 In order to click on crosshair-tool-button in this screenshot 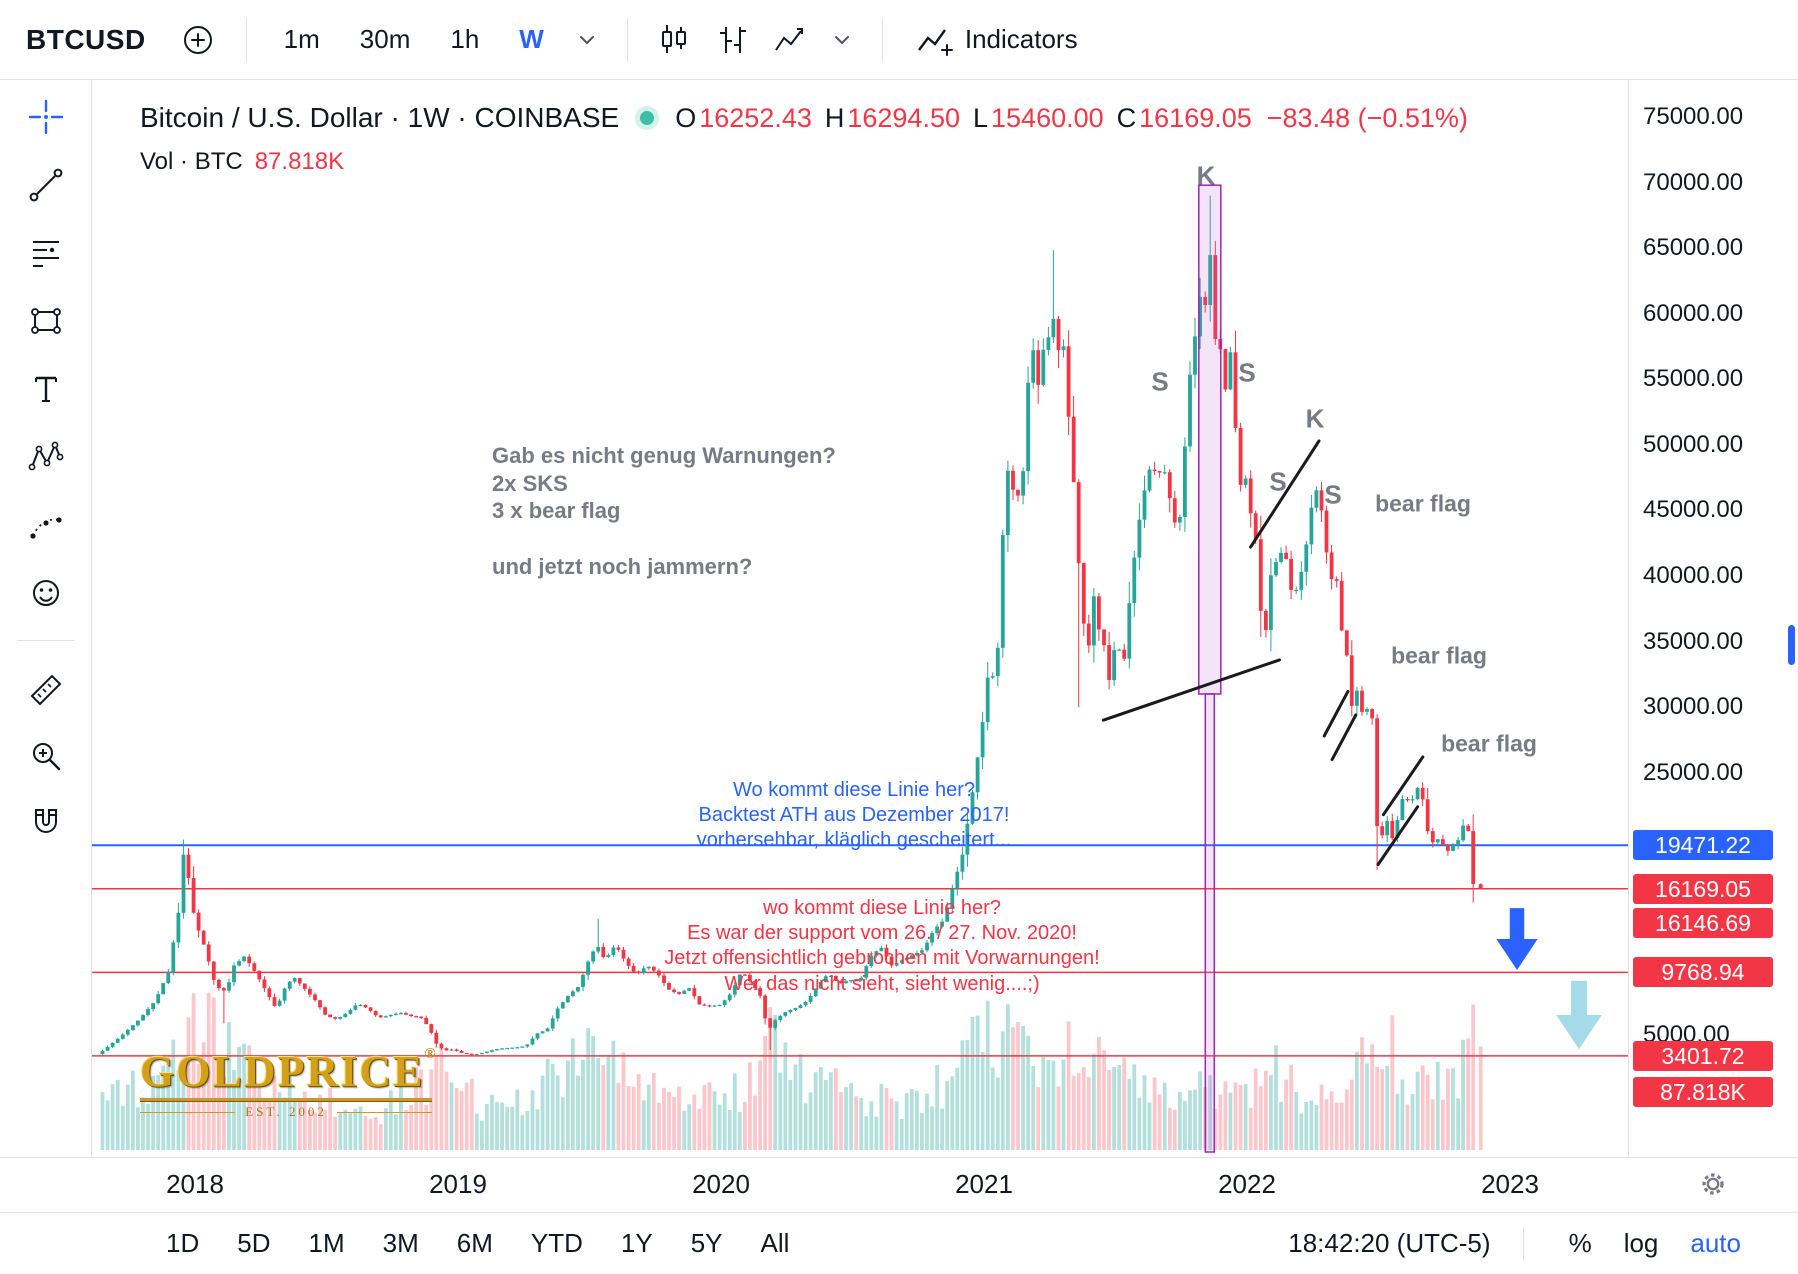, I will do `click(46, 117)`.